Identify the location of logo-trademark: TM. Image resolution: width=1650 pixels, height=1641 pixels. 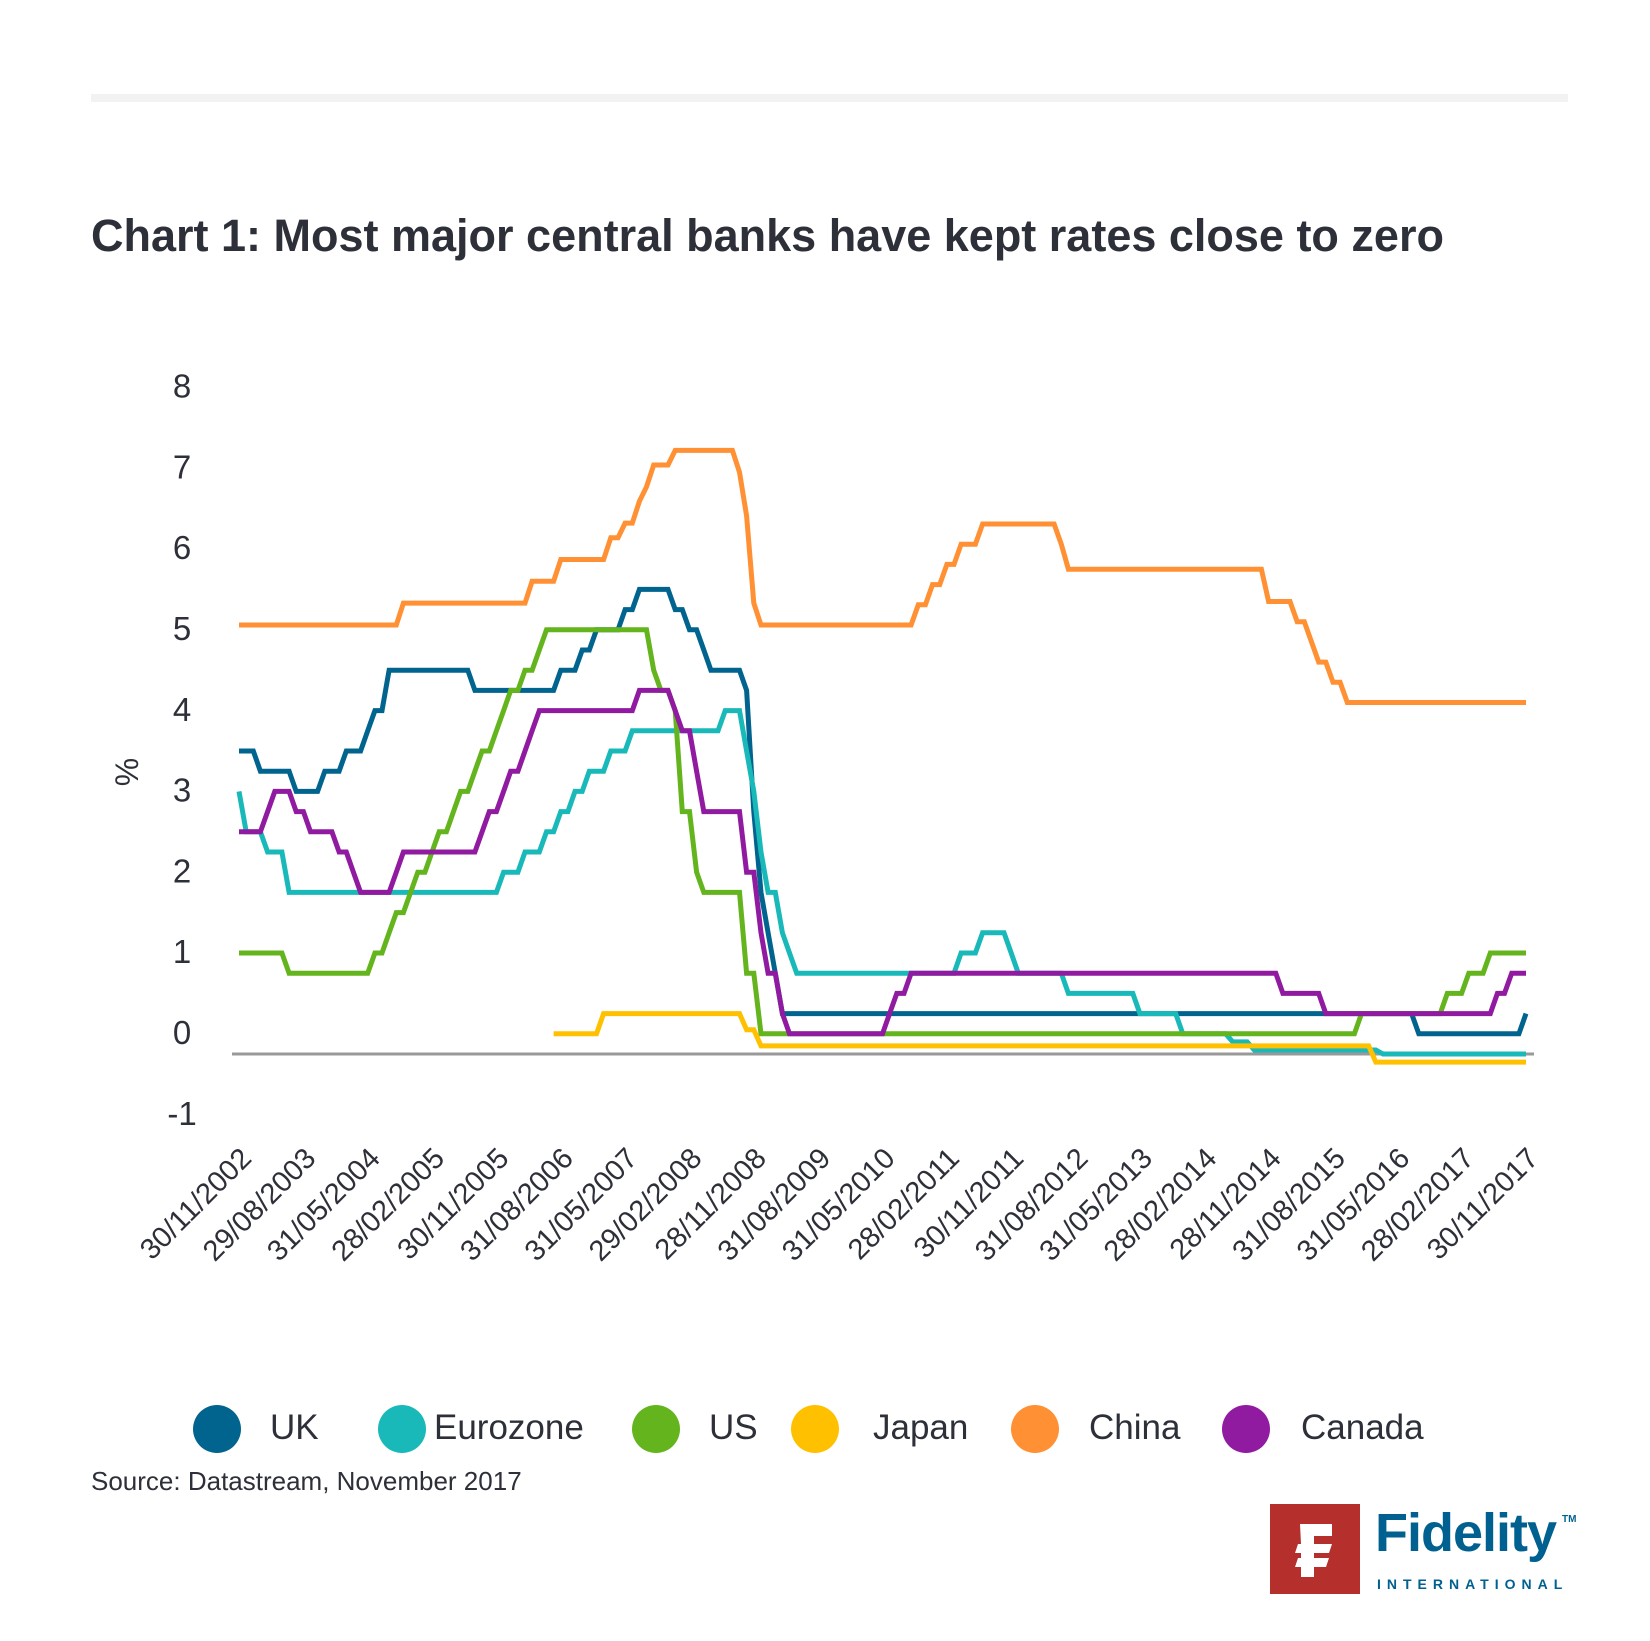
(1569, 1519).